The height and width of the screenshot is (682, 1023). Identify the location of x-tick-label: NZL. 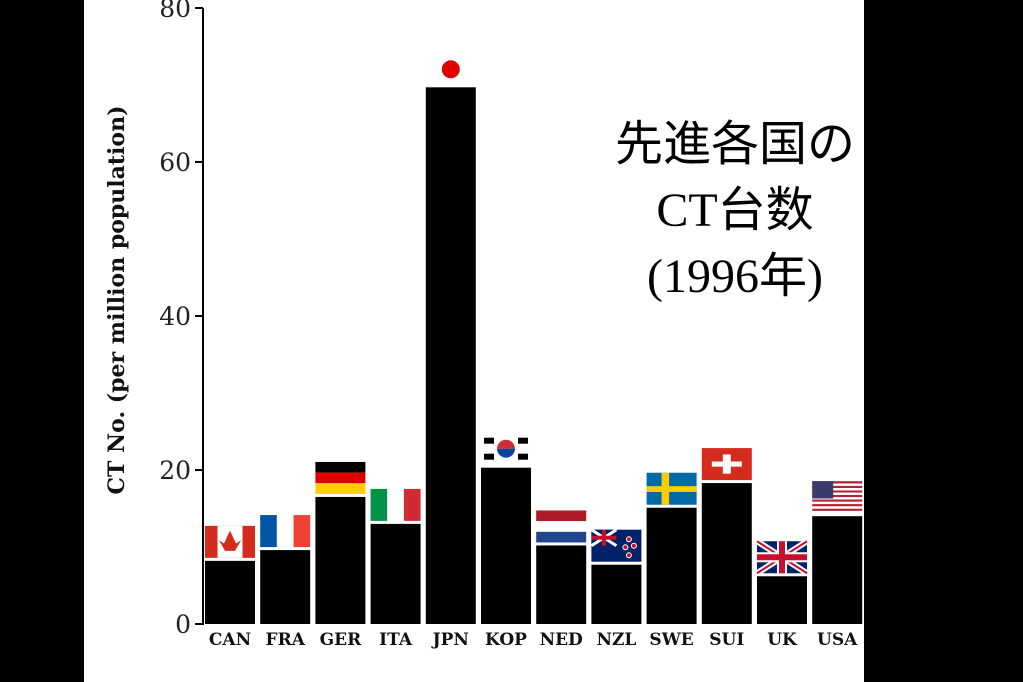
(616, 640).